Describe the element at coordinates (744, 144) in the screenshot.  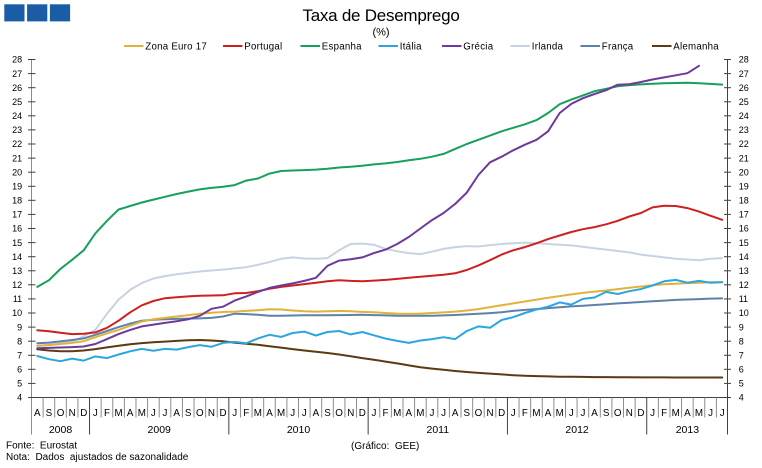
I see `svg-text: 22` at that location.